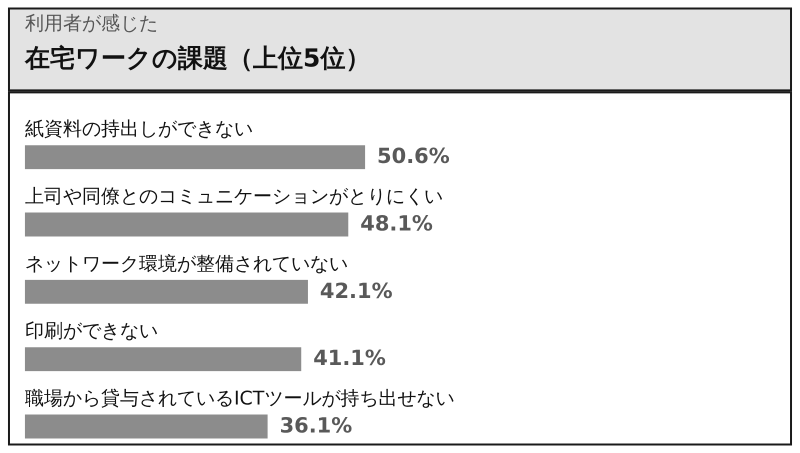 Image resolution: width=800 pixels, height=453 pixels. Describe the element at coordinates (138, 129) in the screenshot. I see `y-tick-label: 紙資料の持出しができない` at that location.